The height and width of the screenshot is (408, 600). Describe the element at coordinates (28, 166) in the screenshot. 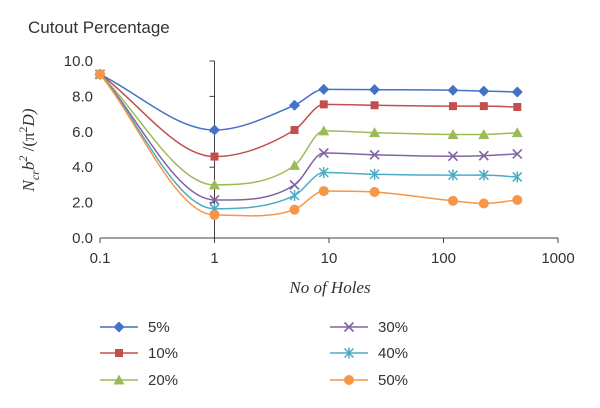

I see `y-label-b: b` at that location.